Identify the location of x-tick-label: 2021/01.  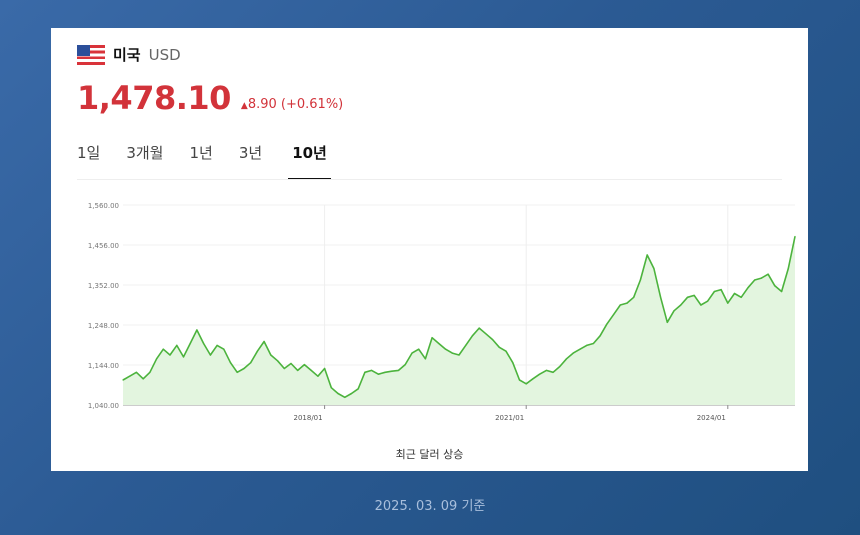
(509, 418).